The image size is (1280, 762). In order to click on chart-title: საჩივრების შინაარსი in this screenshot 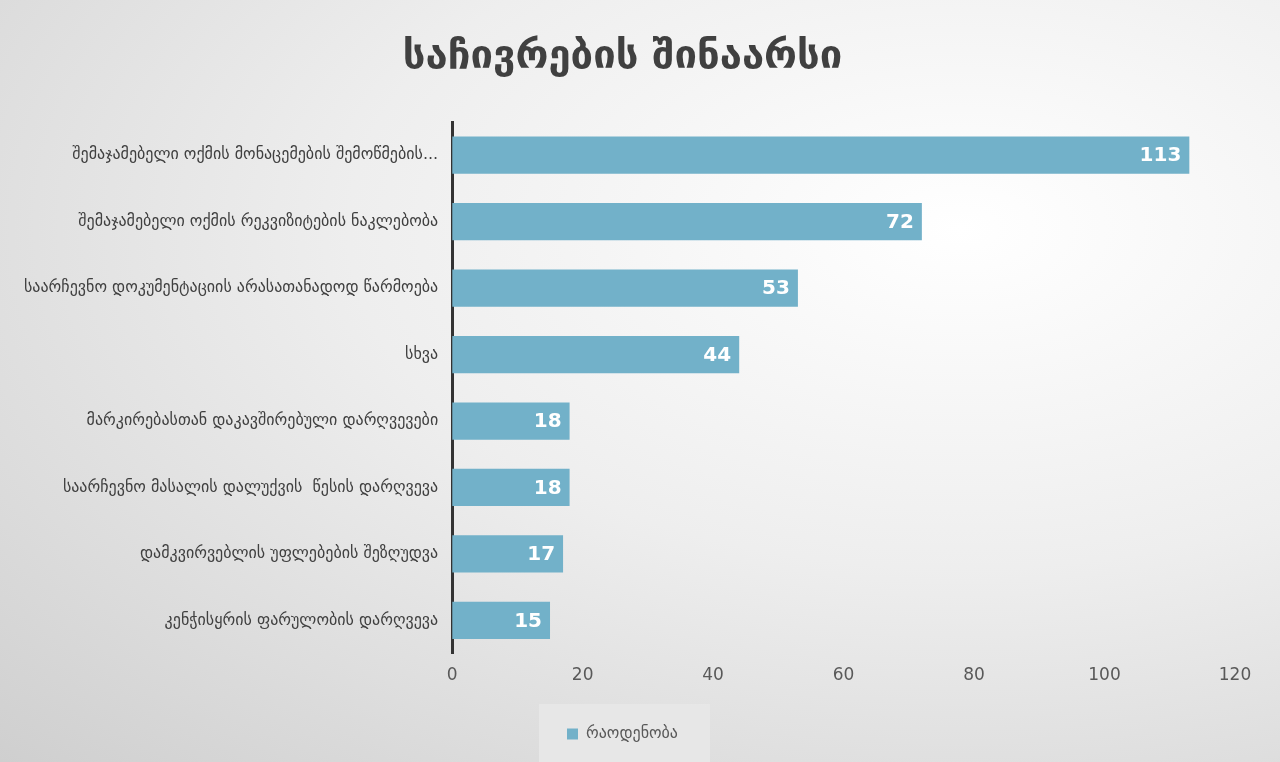, I will do `click(622, 54)`.